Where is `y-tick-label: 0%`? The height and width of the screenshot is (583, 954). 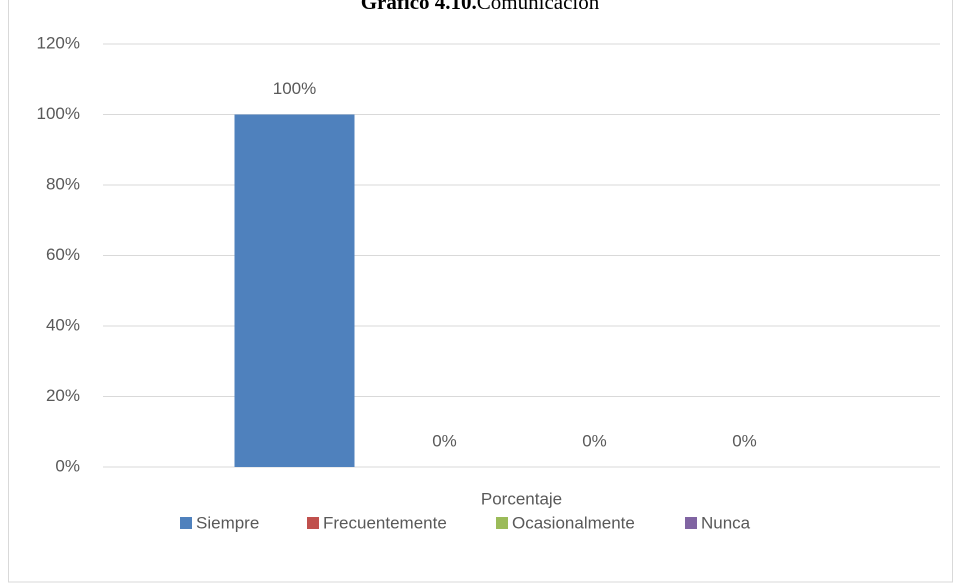
y-tick-label: 0% is located at coordinates (67, 465).